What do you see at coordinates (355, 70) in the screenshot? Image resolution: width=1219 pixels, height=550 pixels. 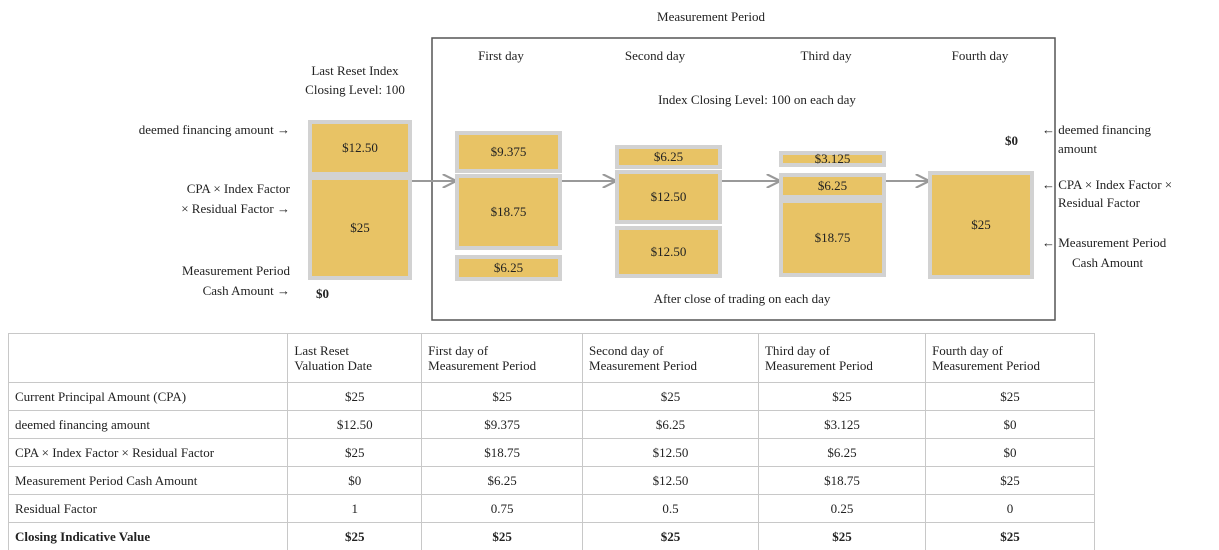 I see `last-reset: Last Reset Index` at bounding box center [355, 70].